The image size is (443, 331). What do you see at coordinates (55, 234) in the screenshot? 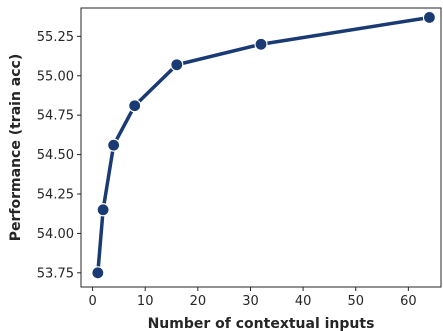
I see `y-tick-label: 54.00` at bounding box center [55, 234].